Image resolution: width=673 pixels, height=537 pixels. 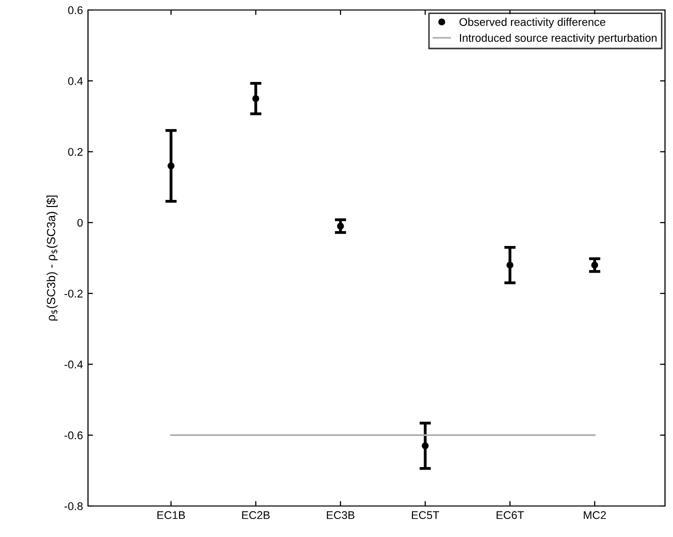 I want to click on y-tick-label: -0.8, so click(x=73, y=506).